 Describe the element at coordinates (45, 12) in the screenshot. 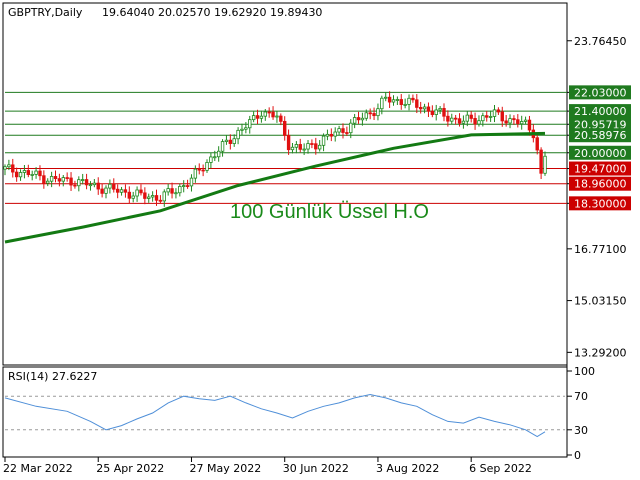

I see `chart-header-symbol: GBPTRY,Daily` at that location.